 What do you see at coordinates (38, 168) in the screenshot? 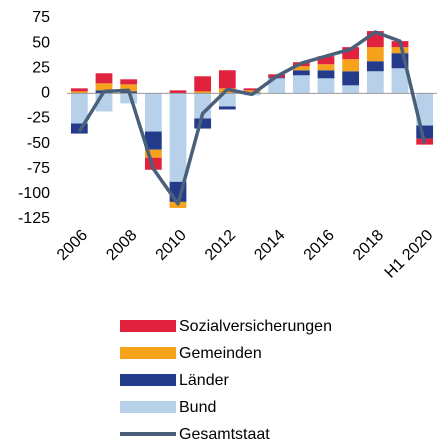
I see `y-tick-label: -75` at bounding box center [38, 168].